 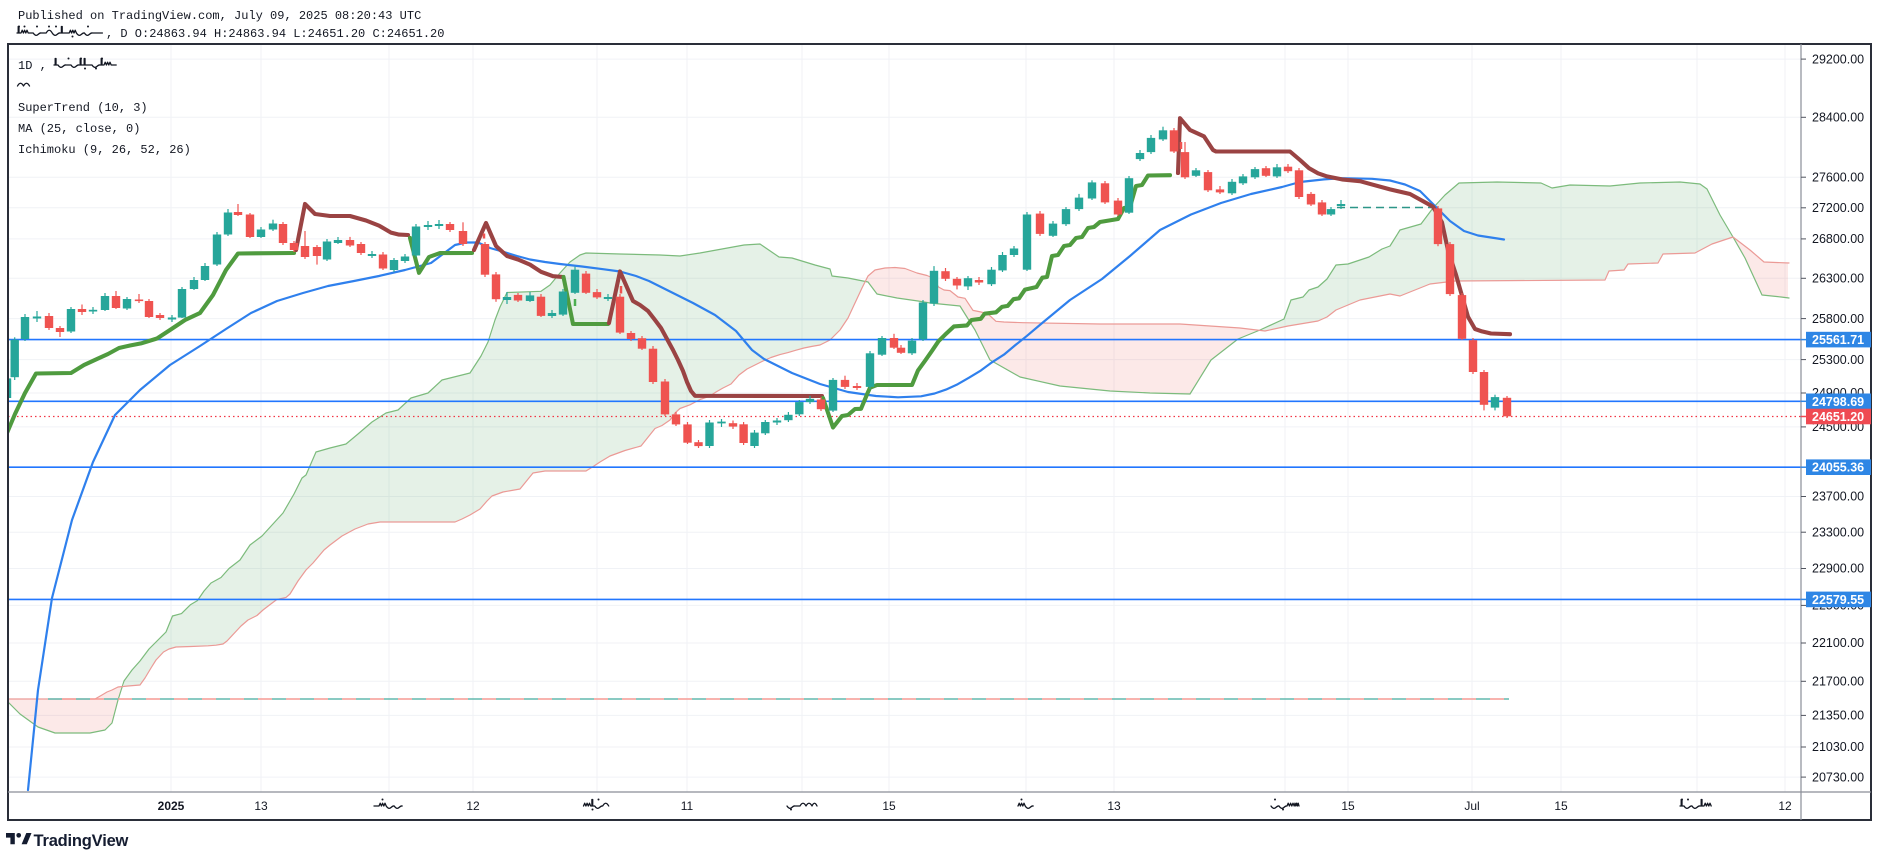 I want to click on svg-text: 24651.20, so click(x=1838, y=417).